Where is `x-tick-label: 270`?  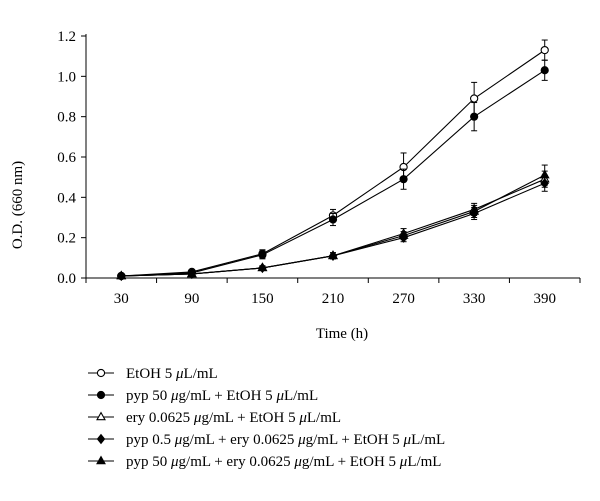
x-tick-label: 270 is located at coordinates (403, 299).